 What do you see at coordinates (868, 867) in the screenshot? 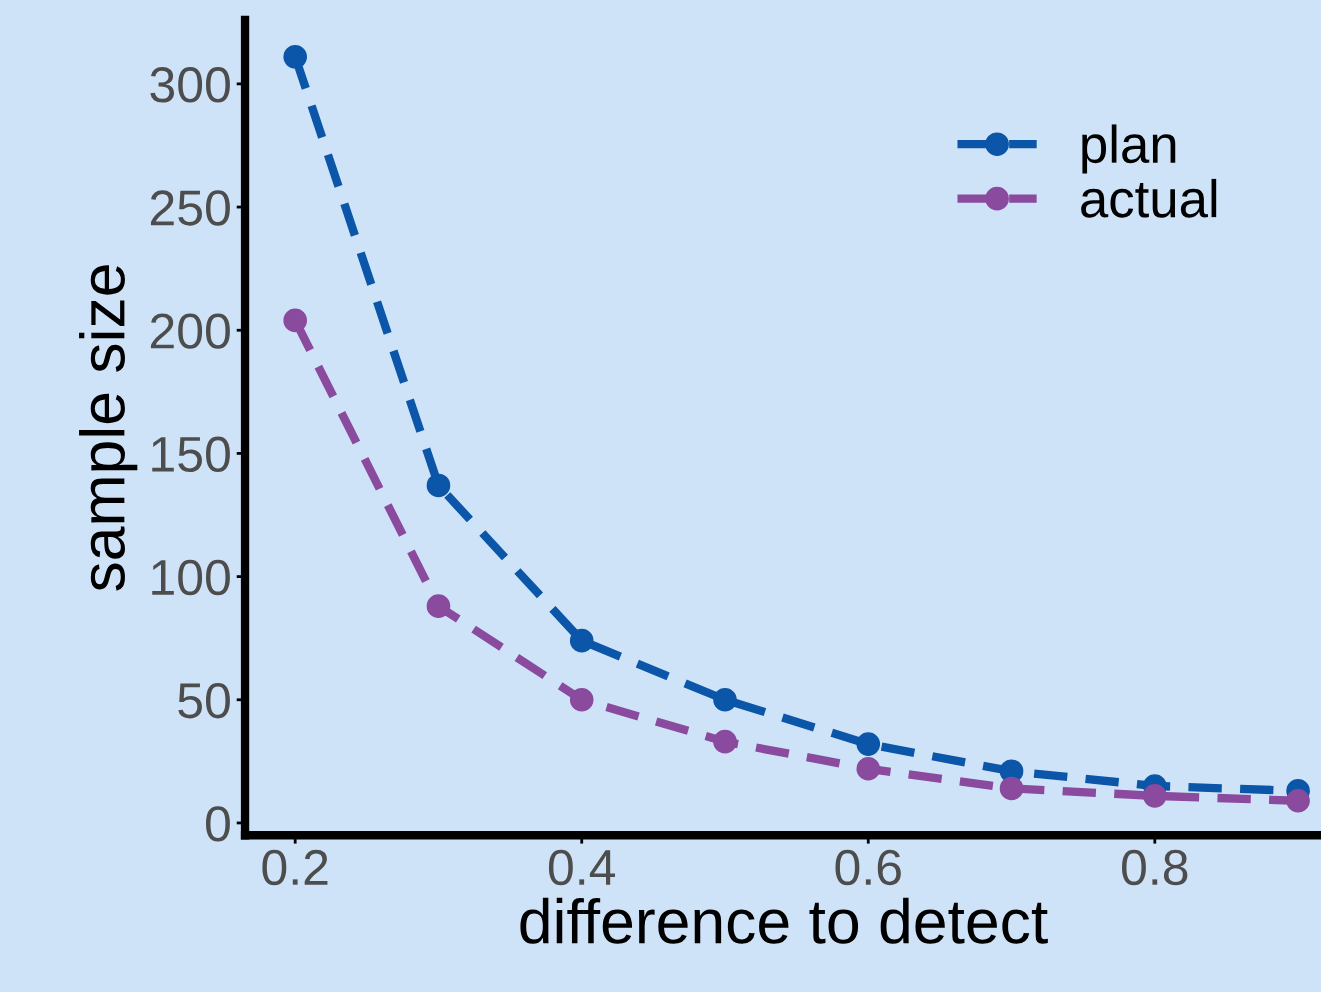
I see `x-tick-label: 0.6` at bounding box center [868, 867].